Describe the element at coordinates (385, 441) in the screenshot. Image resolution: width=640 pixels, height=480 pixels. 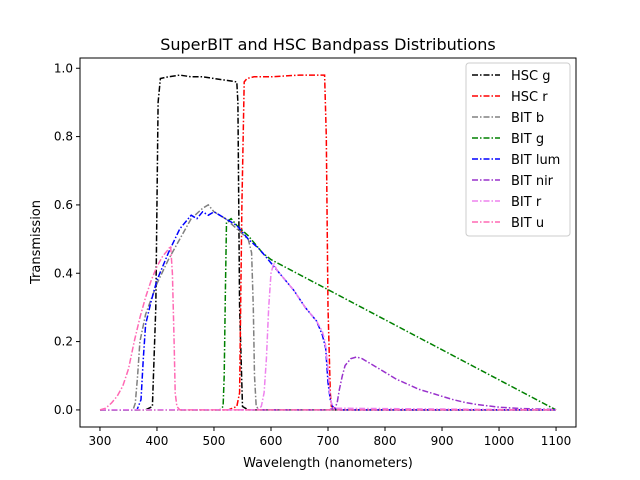
I see `x-tick-label: 800` at that location.